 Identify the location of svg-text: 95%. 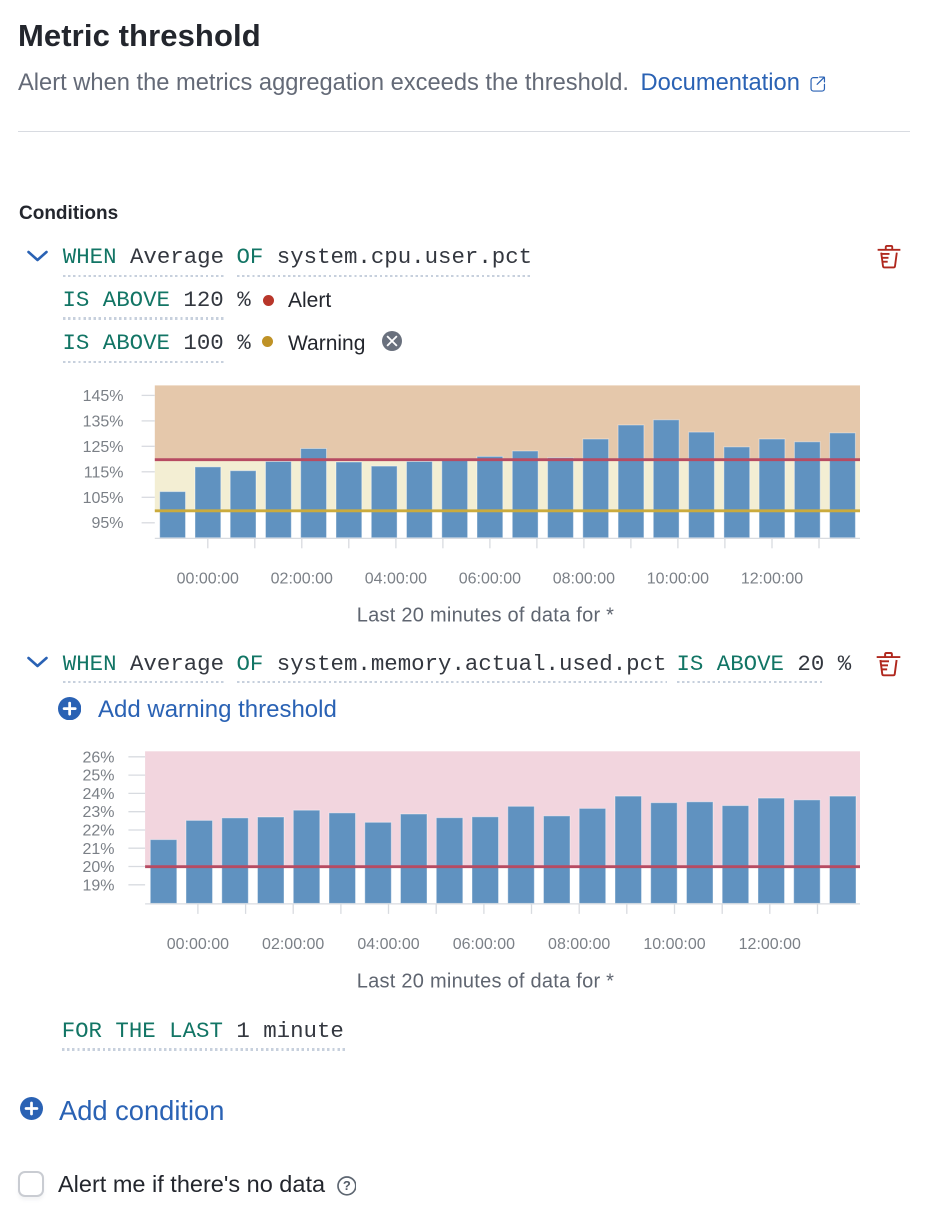
(107, 523).